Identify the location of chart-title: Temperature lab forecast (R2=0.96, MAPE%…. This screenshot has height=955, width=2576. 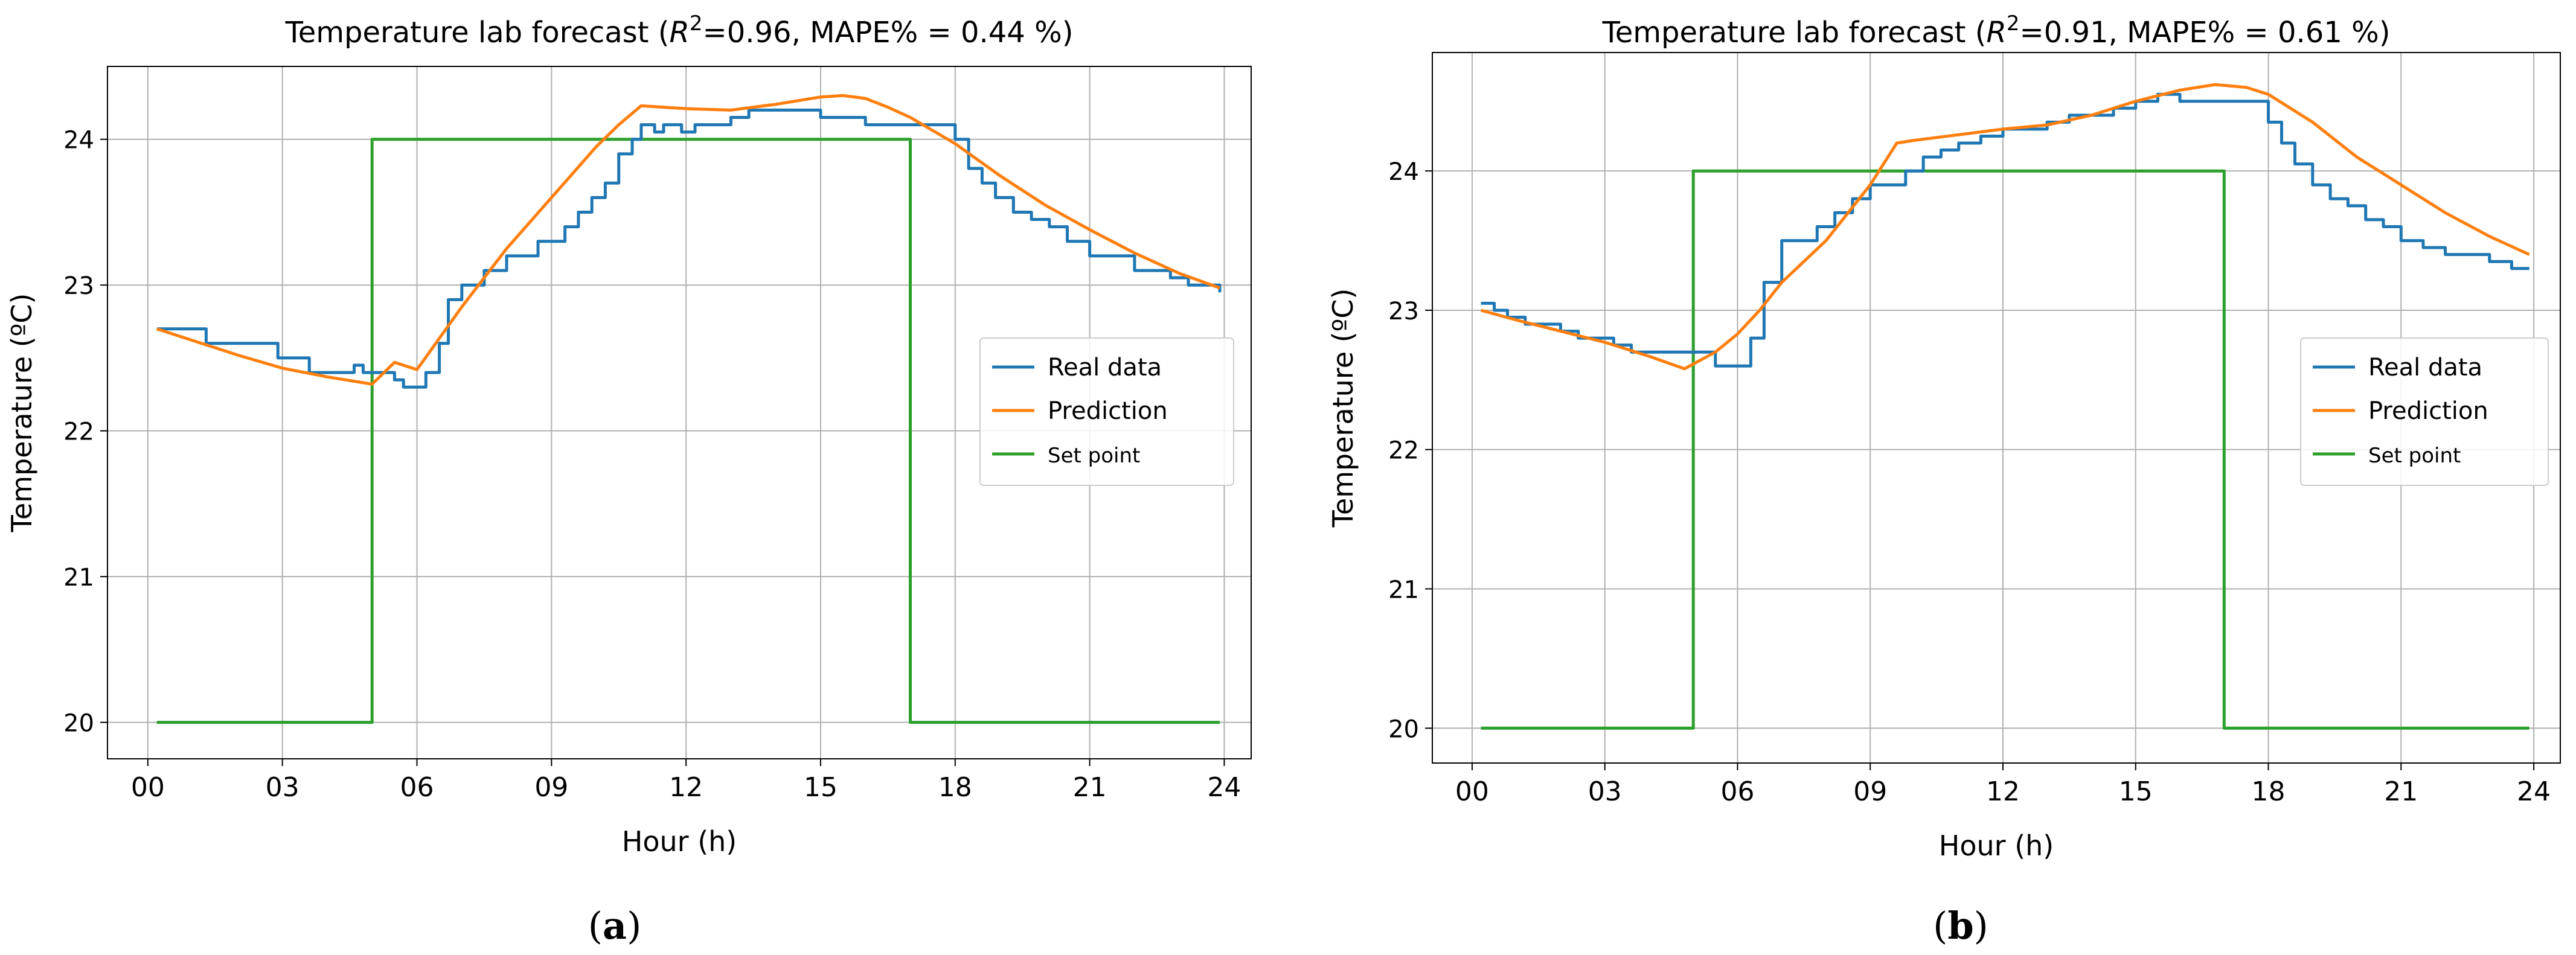
(679, 30).